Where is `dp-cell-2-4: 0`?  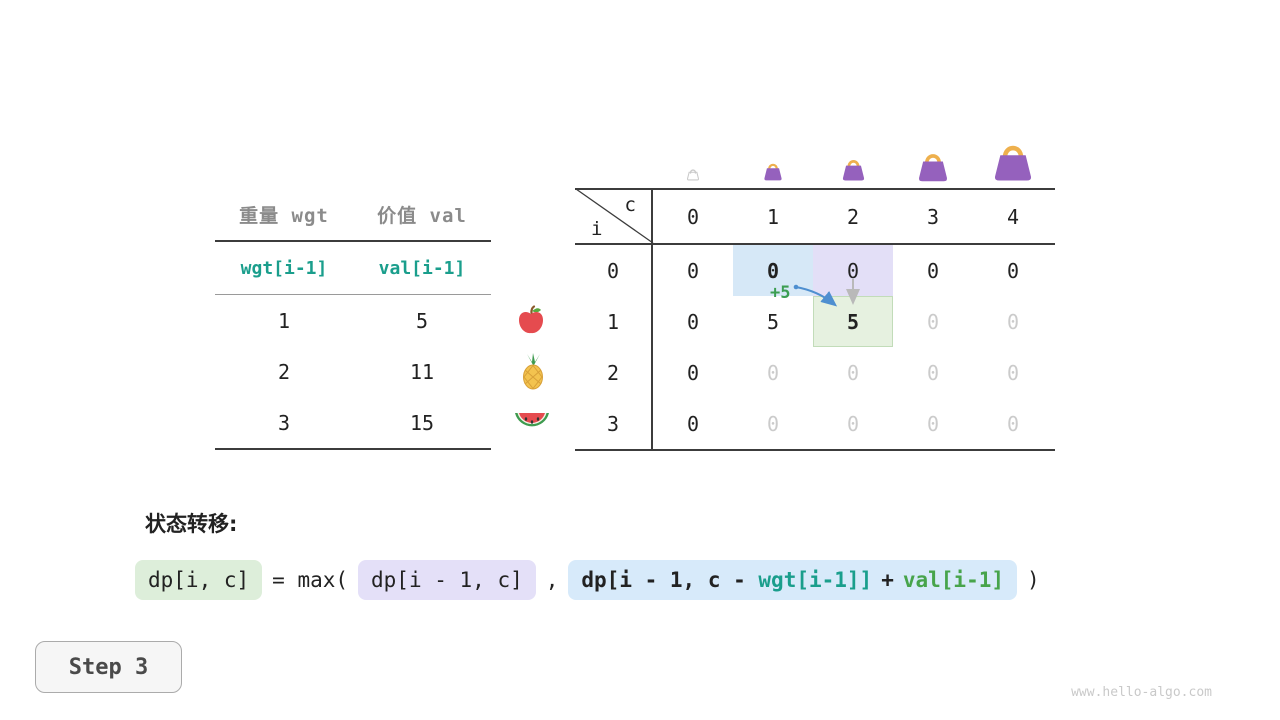 dp-cell-2-4: 0 is located at coordinates (1013, 372).